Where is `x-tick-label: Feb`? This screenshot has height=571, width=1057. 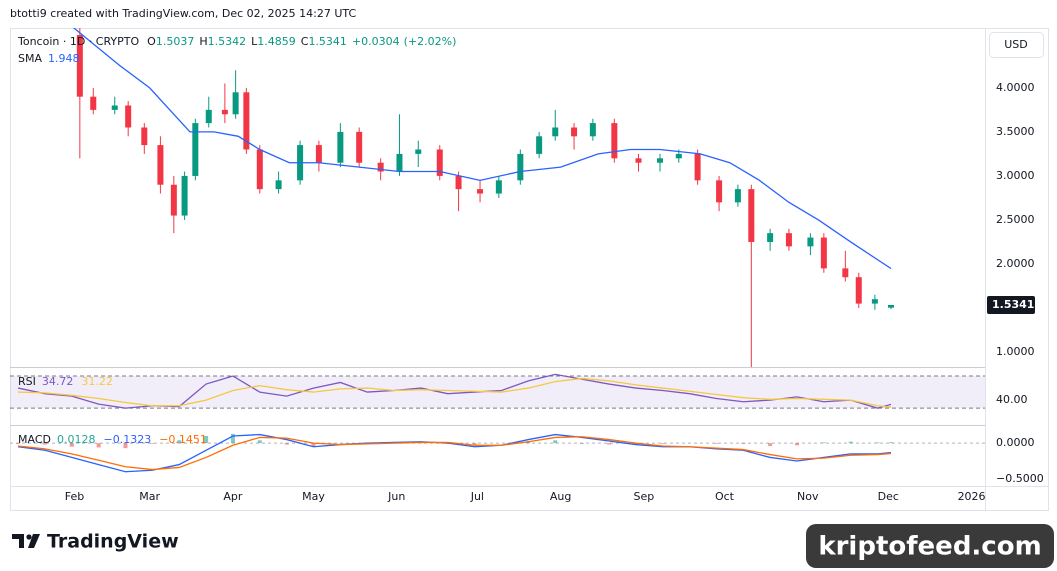 x-tick-label: Feb is located at coordinates (74, 496).